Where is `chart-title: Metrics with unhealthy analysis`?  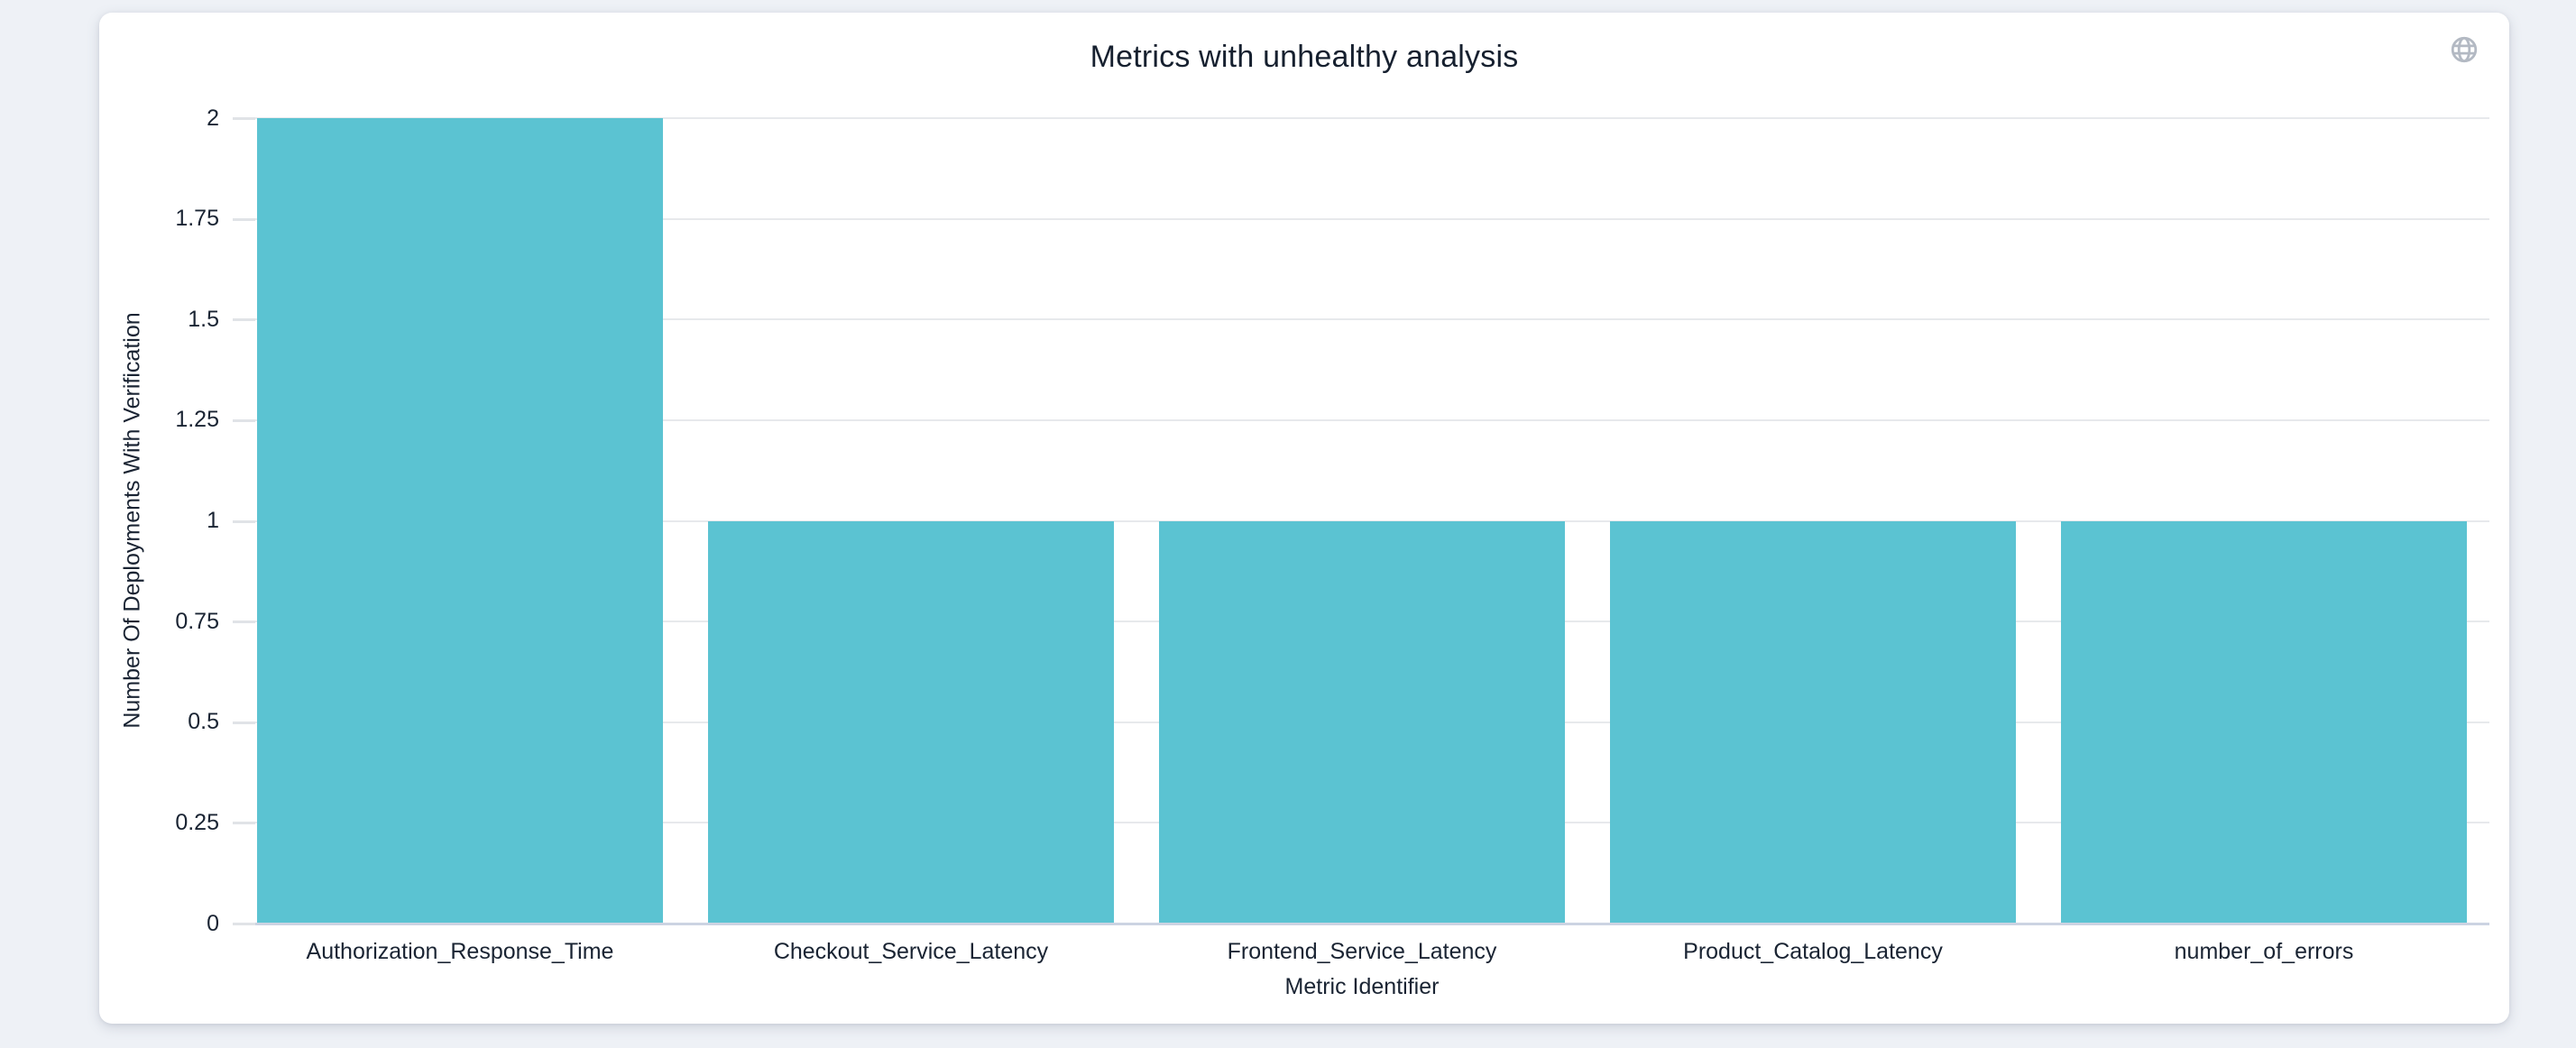
chart-title: Metrics with unhealthy analysis is located at coordinates (1304, 57).